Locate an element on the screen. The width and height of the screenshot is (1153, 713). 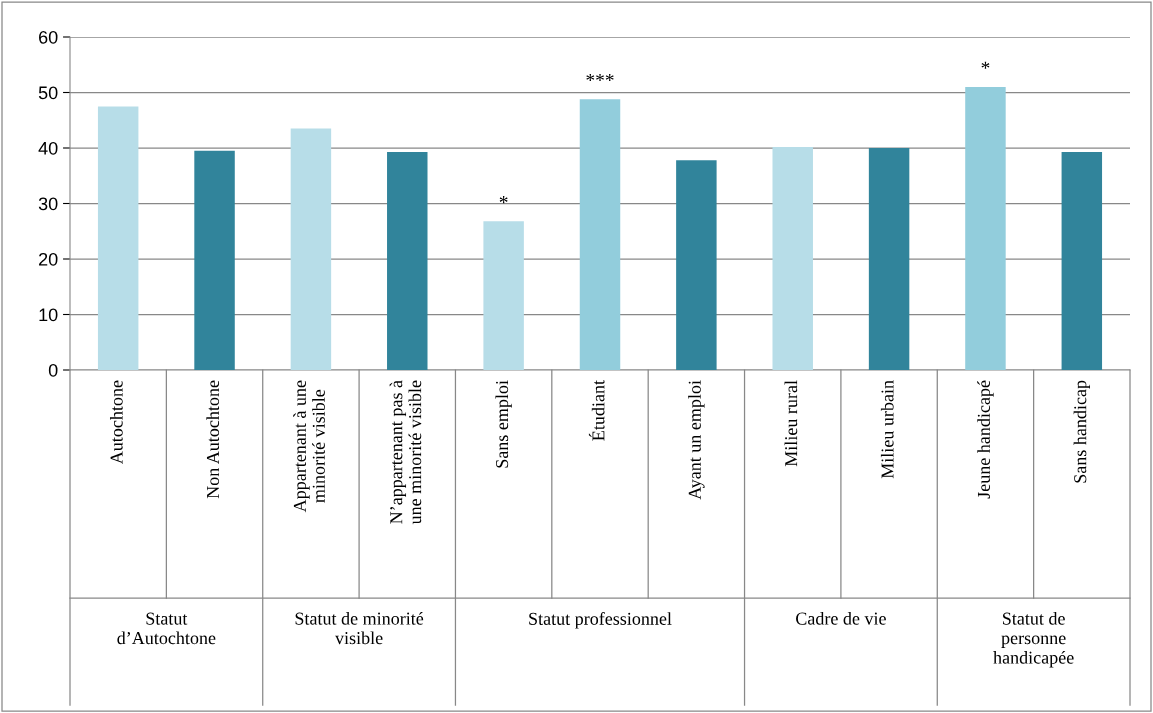
annotation: *** is located at coordinates (600, 77).